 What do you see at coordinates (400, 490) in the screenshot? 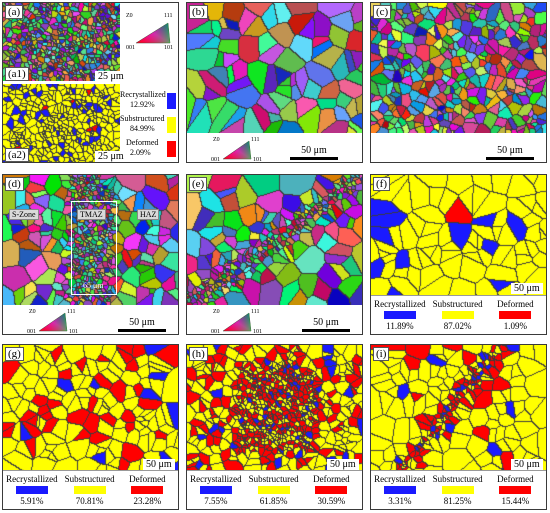
I see `legend-item-recrystallized: Recrystallized 3.31%` at bounding box center [400, 490].